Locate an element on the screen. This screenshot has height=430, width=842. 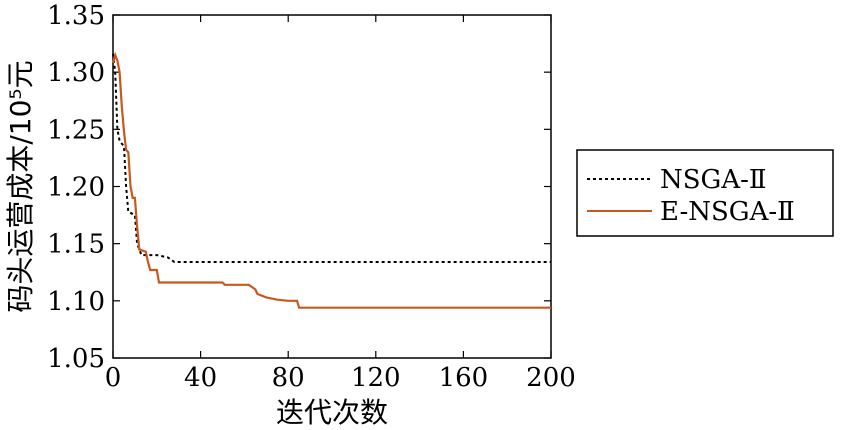
y-tick-label: 1.20 is located at coordinates (76, 188).